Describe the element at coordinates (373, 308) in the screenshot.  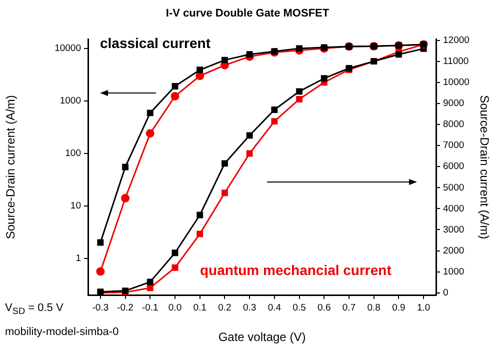
I see `x-tick-label: 0.8` at that location.